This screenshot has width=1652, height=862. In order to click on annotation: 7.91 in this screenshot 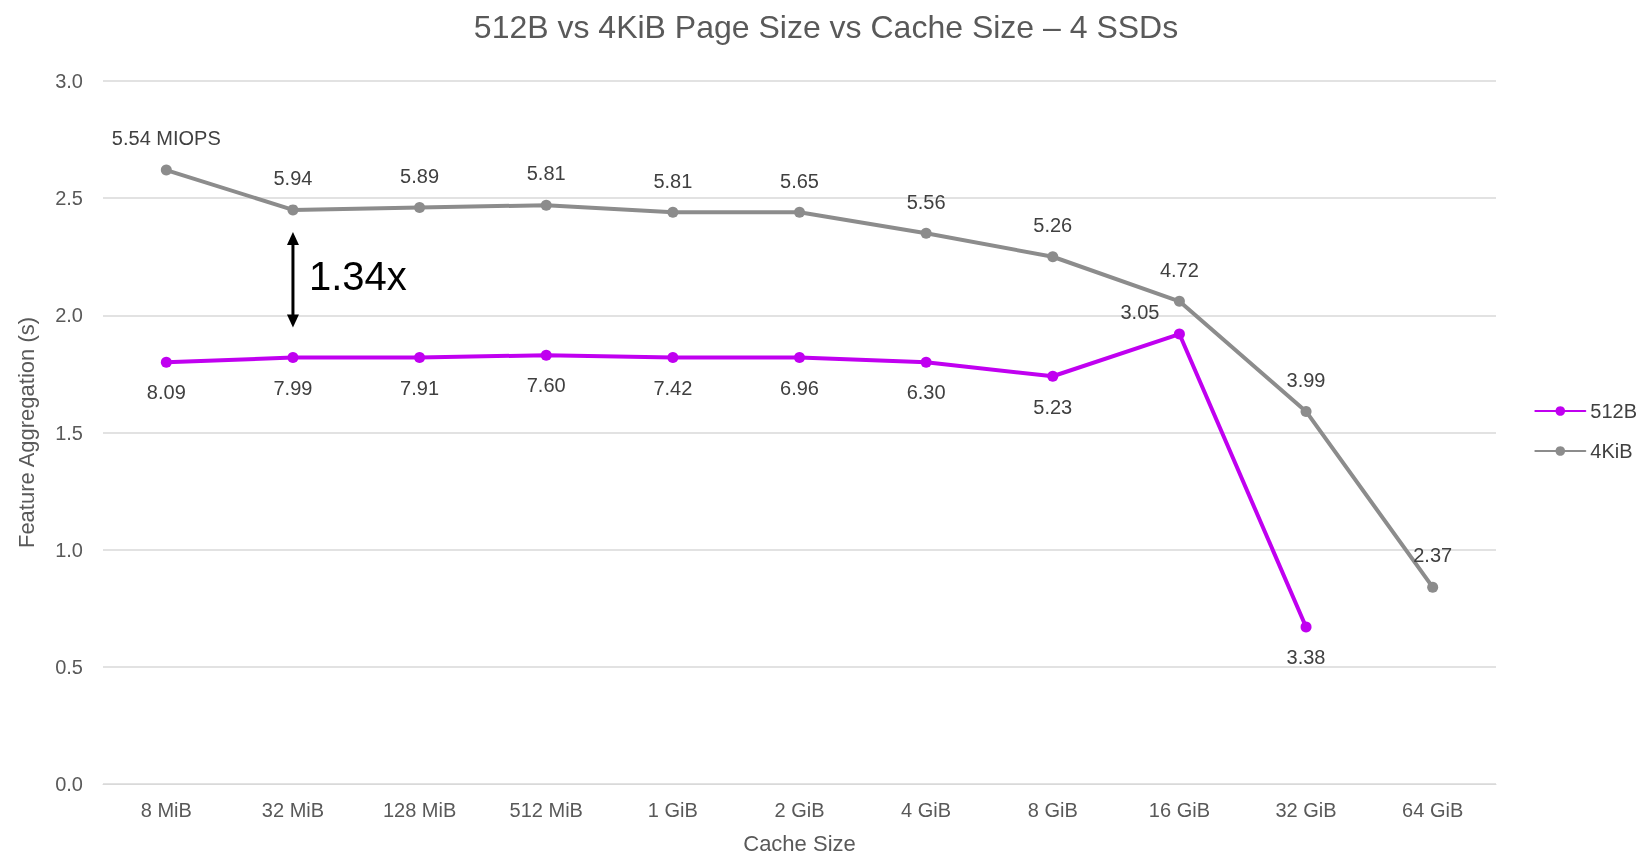, I will do `click(420, 387)`.